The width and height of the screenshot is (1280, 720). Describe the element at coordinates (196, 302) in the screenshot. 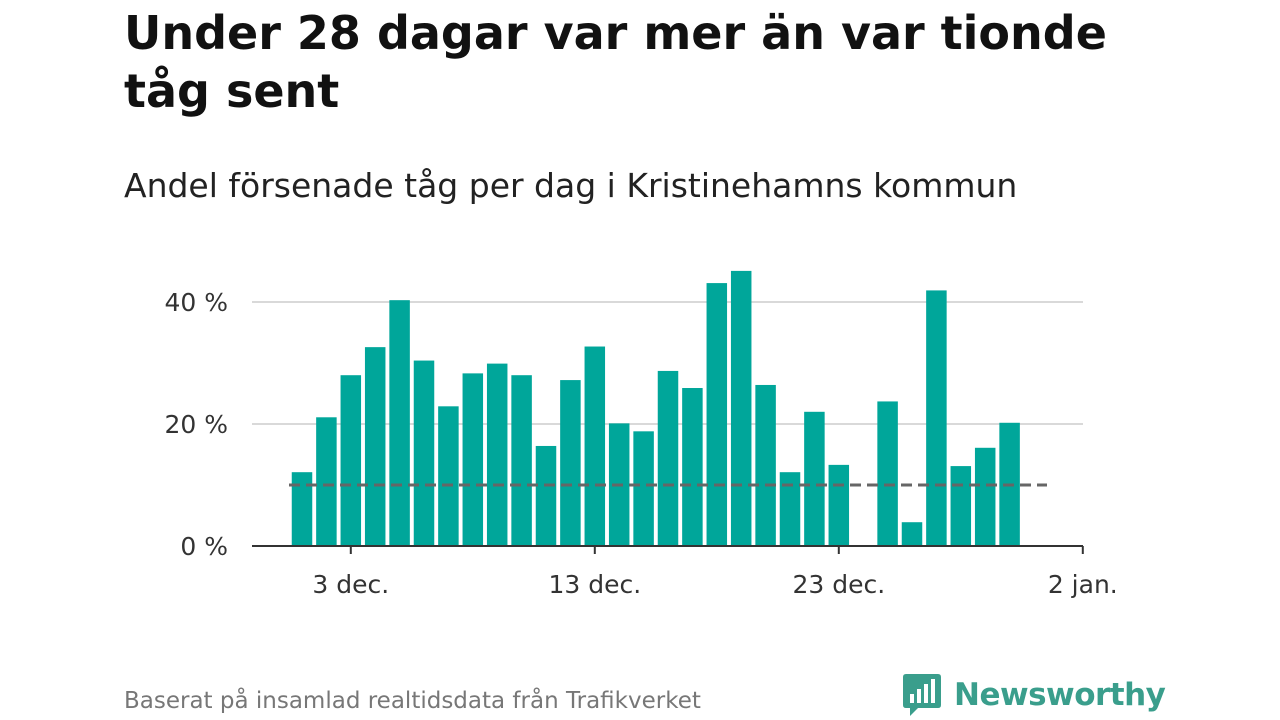

I see `y-tick-label: 40 %` at that location.